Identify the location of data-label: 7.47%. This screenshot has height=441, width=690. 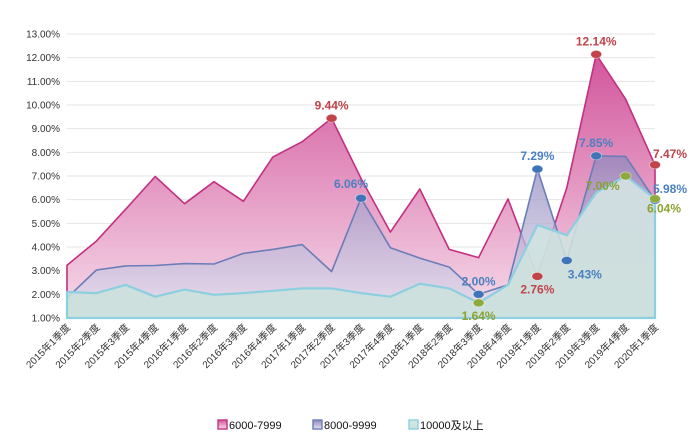
(670, 154).